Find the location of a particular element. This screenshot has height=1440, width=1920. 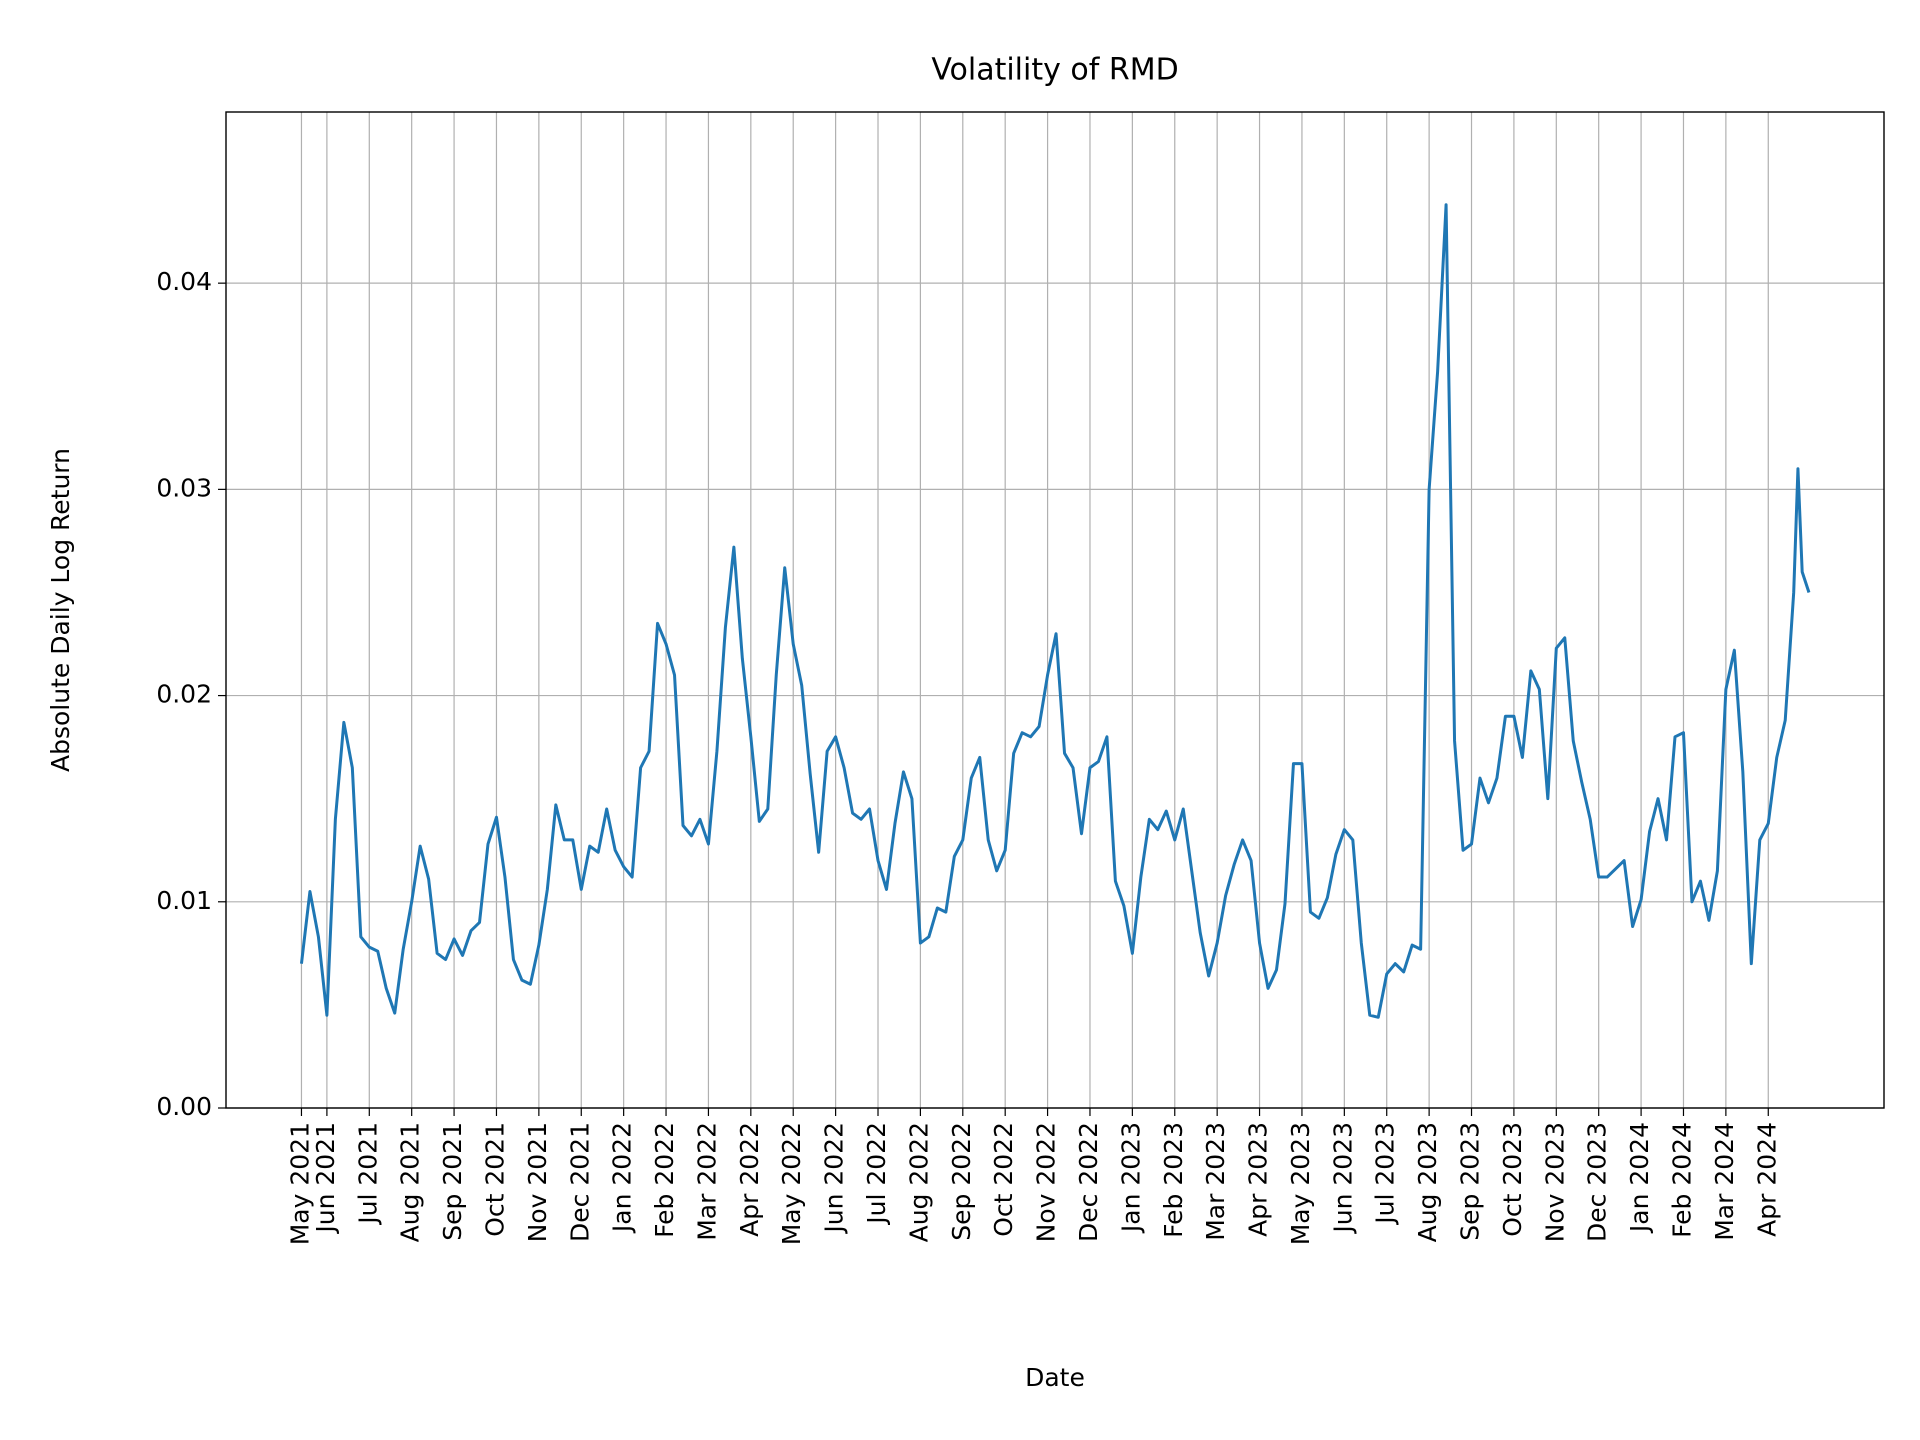

x-tick-label: Dec 2023 is located at coordinates (1597, 1182).